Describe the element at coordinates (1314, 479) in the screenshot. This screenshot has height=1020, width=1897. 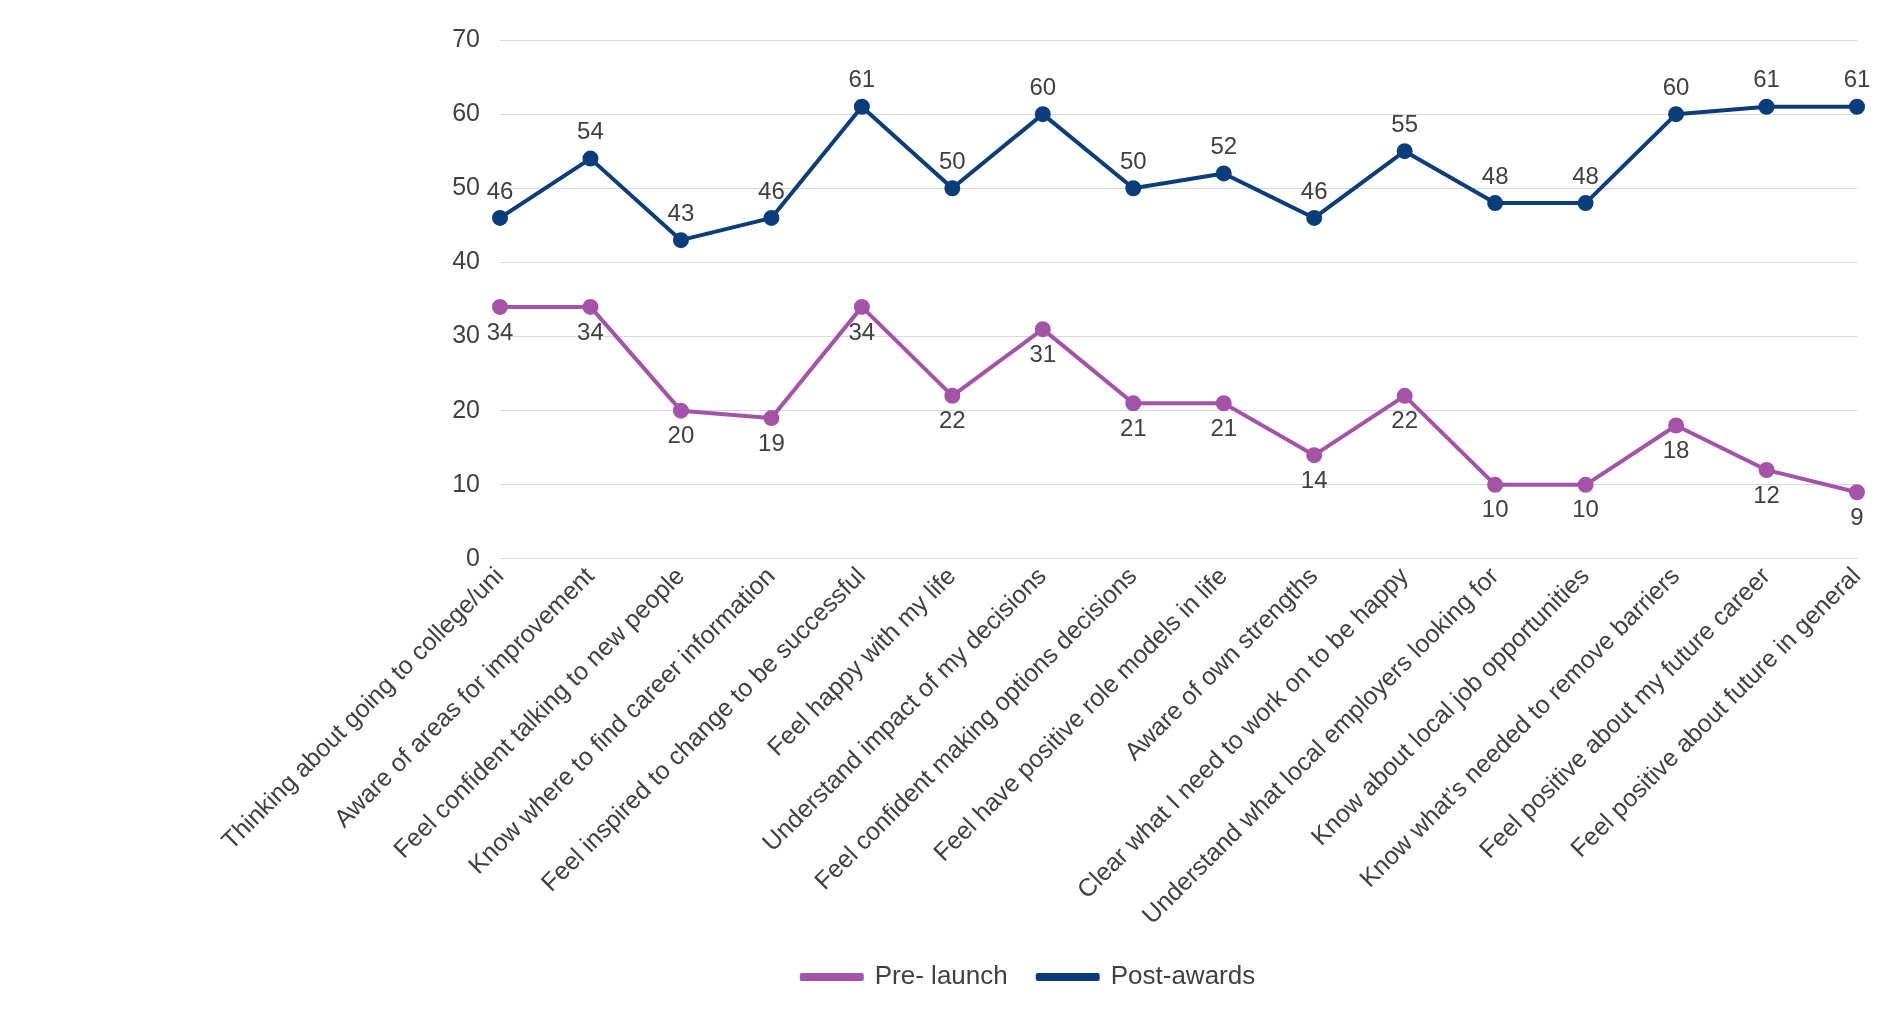
I see `data-label: 14` at that location.